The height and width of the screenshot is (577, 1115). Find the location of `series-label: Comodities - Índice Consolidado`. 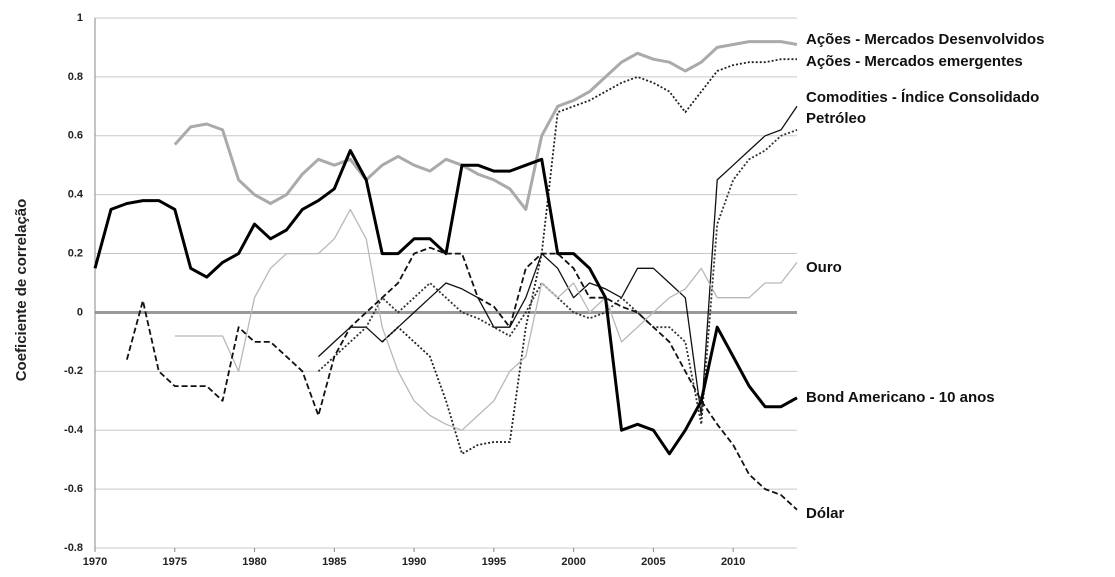

series-label: Comodities - Índice Consolidado is located at coordinates (922, 97).